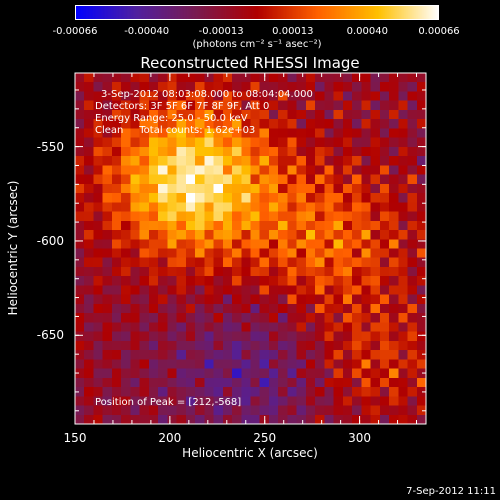 This screenshot has height=500, width=500. Describe the element at coordinates (147, 31) in the screenshot. I see `colorbar-tick-label: -0.00040` at that location.